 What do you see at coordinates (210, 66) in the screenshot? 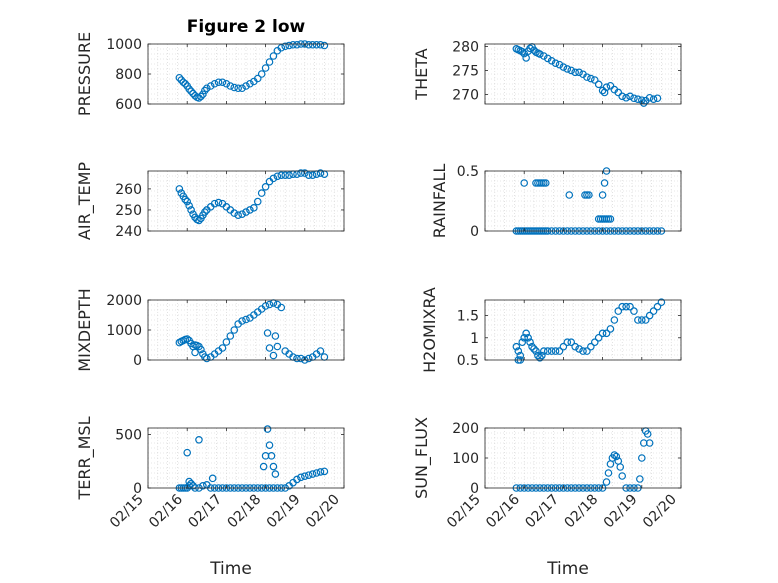
I see `subplot-1: 600 800 1000 PRESSURE Figure 2 low` at bounding box center [210, 66].